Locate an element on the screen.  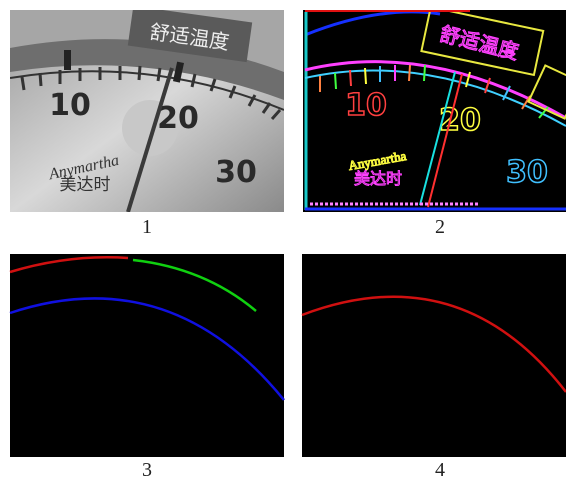
caption: 4 is located at coordinates (440, 469).